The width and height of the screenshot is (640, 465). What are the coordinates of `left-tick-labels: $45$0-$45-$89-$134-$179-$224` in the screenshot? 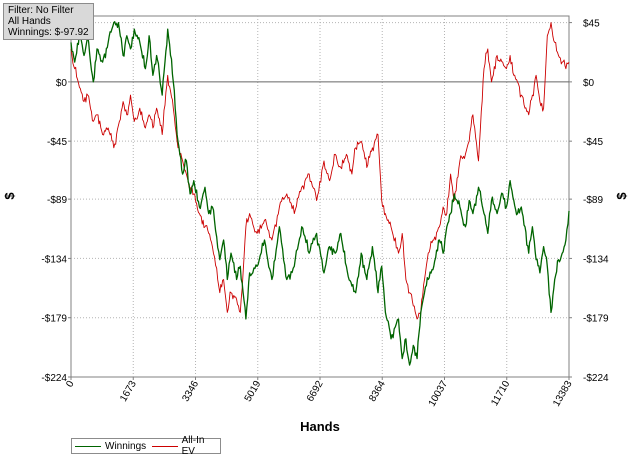 It's located at (56, 201).